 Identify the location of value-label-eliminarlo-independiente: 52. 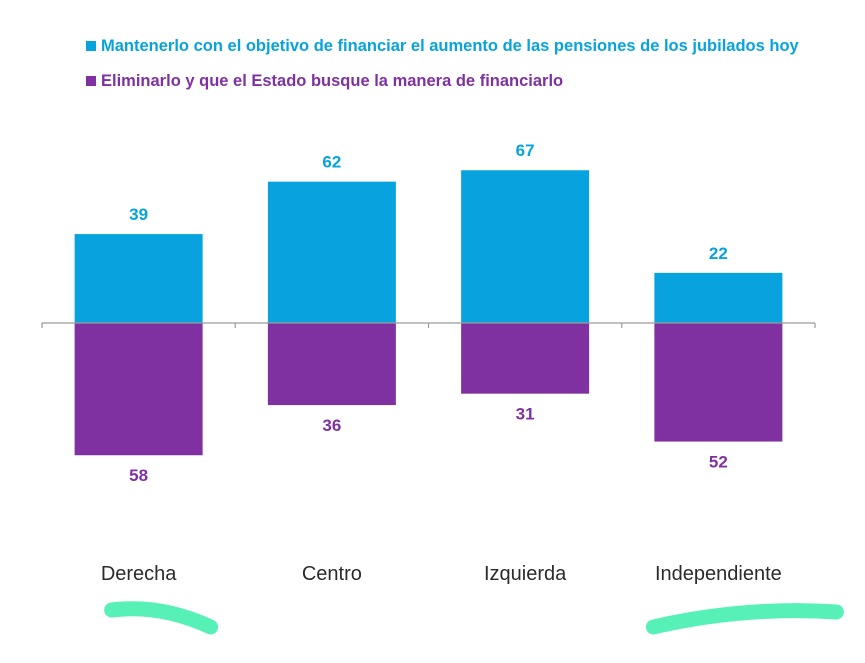
(718, 462).